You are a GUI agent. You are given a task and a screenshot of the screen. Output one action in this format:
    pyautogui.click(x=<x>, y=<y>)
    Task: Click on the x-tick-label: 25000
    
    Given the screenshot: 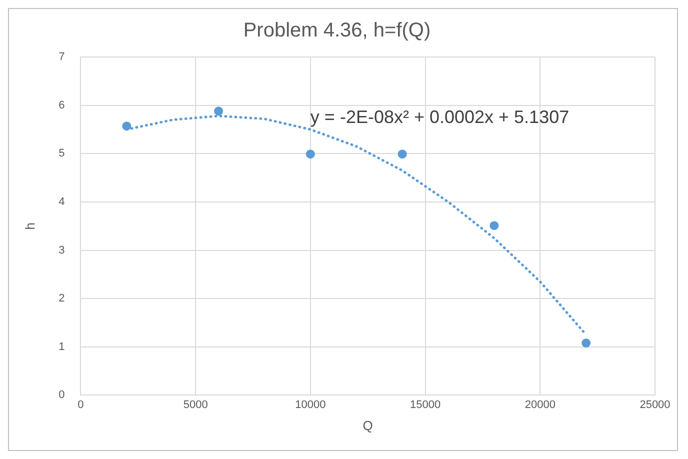 What is the action you would take?
    pyautogui.click(x=655, y=404)
    